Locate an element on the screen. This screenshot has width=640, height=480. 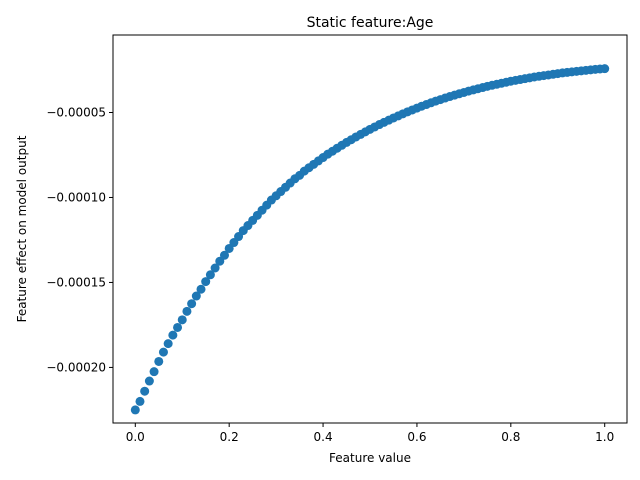
y-tick-label: −0.00010 is located at coordinates (76, 197).